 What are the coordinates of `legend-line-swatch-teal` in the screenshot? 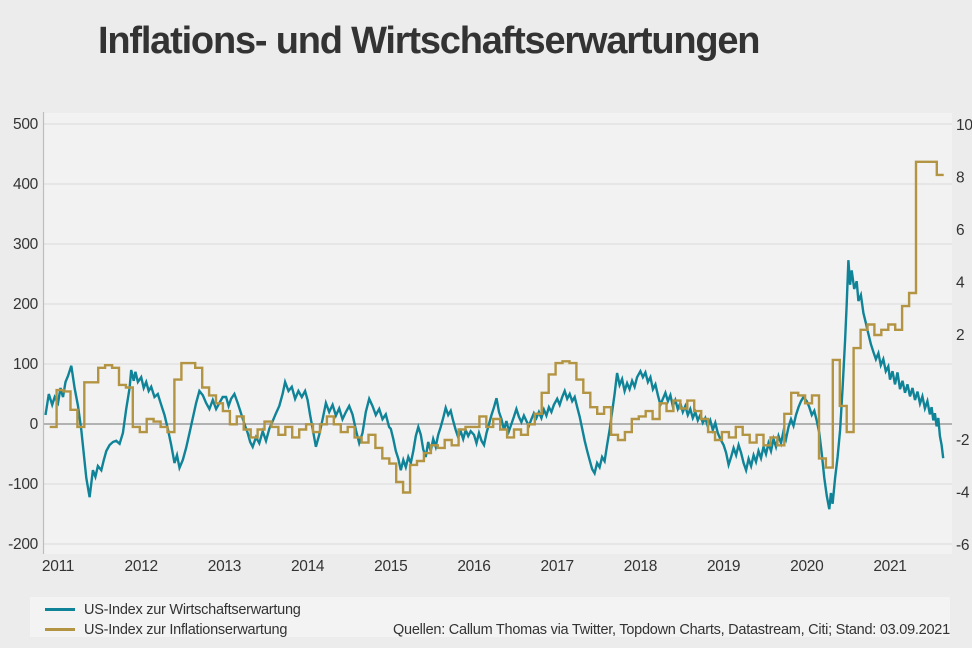 It's located at (60, 609).